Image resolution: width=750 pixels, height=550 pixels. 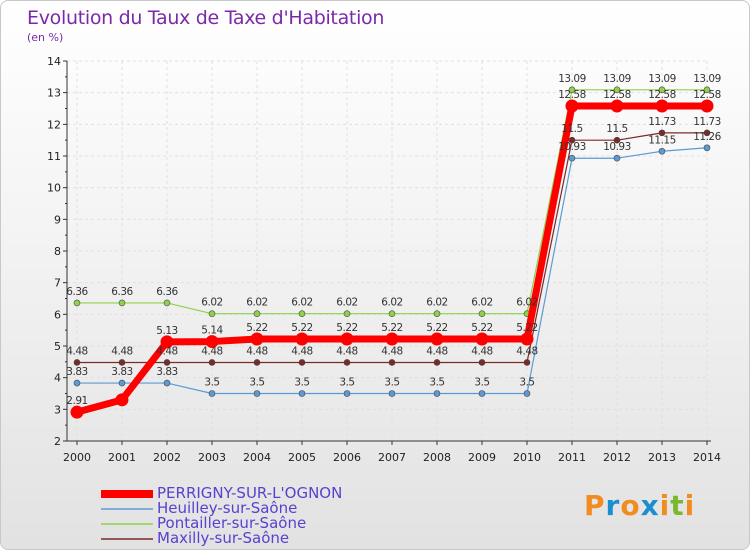 I want to click on y-tick-label: 11, so click(x=54, y=156).